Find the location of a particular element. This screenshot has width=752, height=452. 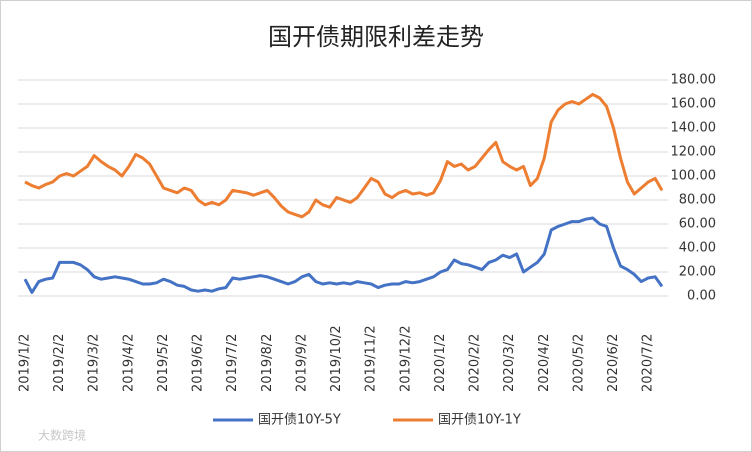

series-line is located at coordinates (343, 255).